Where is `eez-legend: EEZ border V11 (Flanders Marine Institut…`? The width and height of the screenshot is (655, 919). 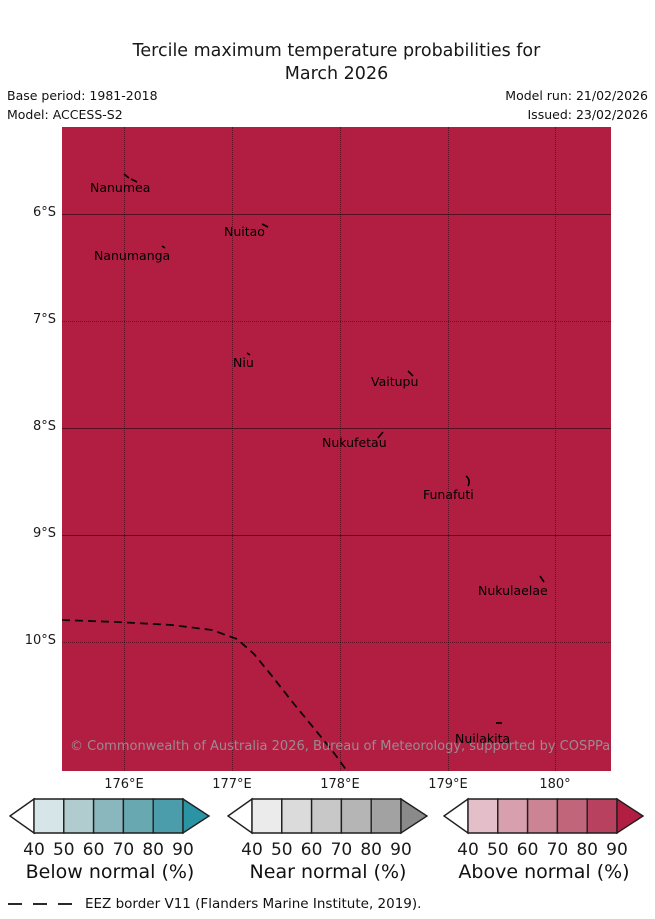 eez-legend: EEZ border V11 (Flanders Marine Institut… is located at coordinates (214, 904).